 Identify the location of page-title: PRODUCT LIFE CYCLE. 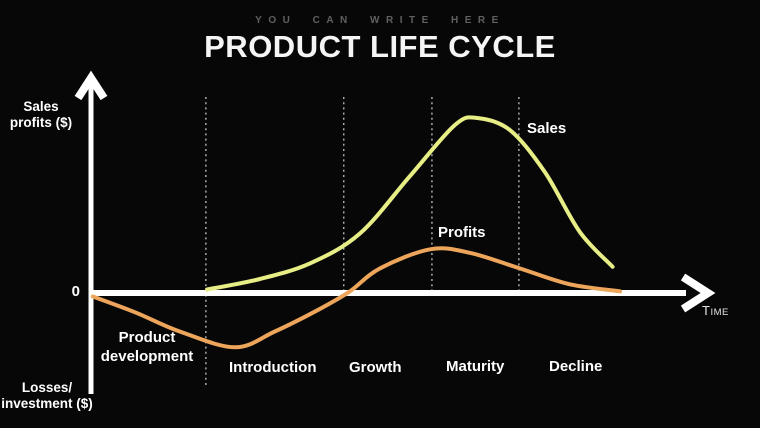
(380, 46).